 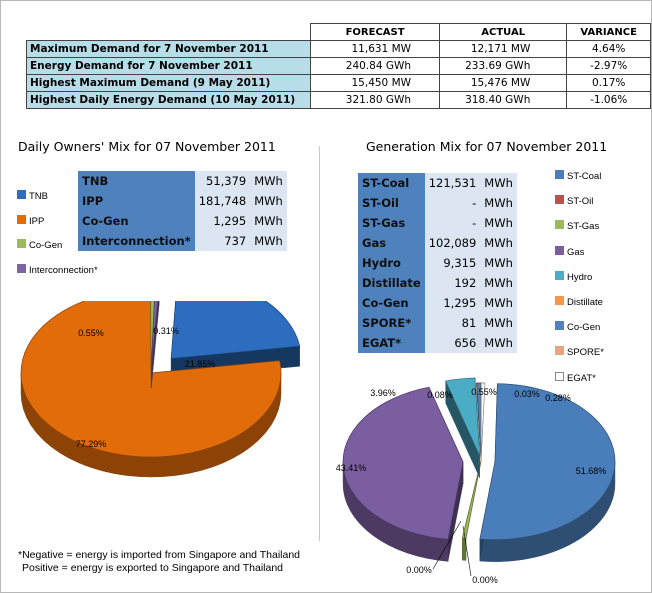 I want to click on forecast-value: 240.84 GWh, so click(x=375, y=66).